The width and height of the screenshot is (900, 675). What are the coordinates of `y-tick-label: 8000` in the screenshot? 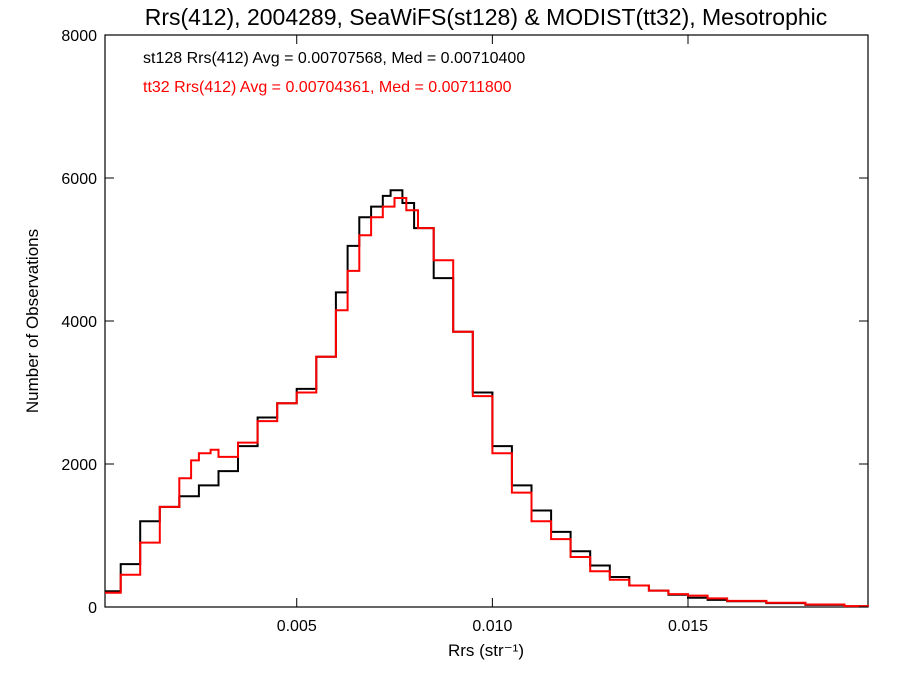 It's located at (79, 36).